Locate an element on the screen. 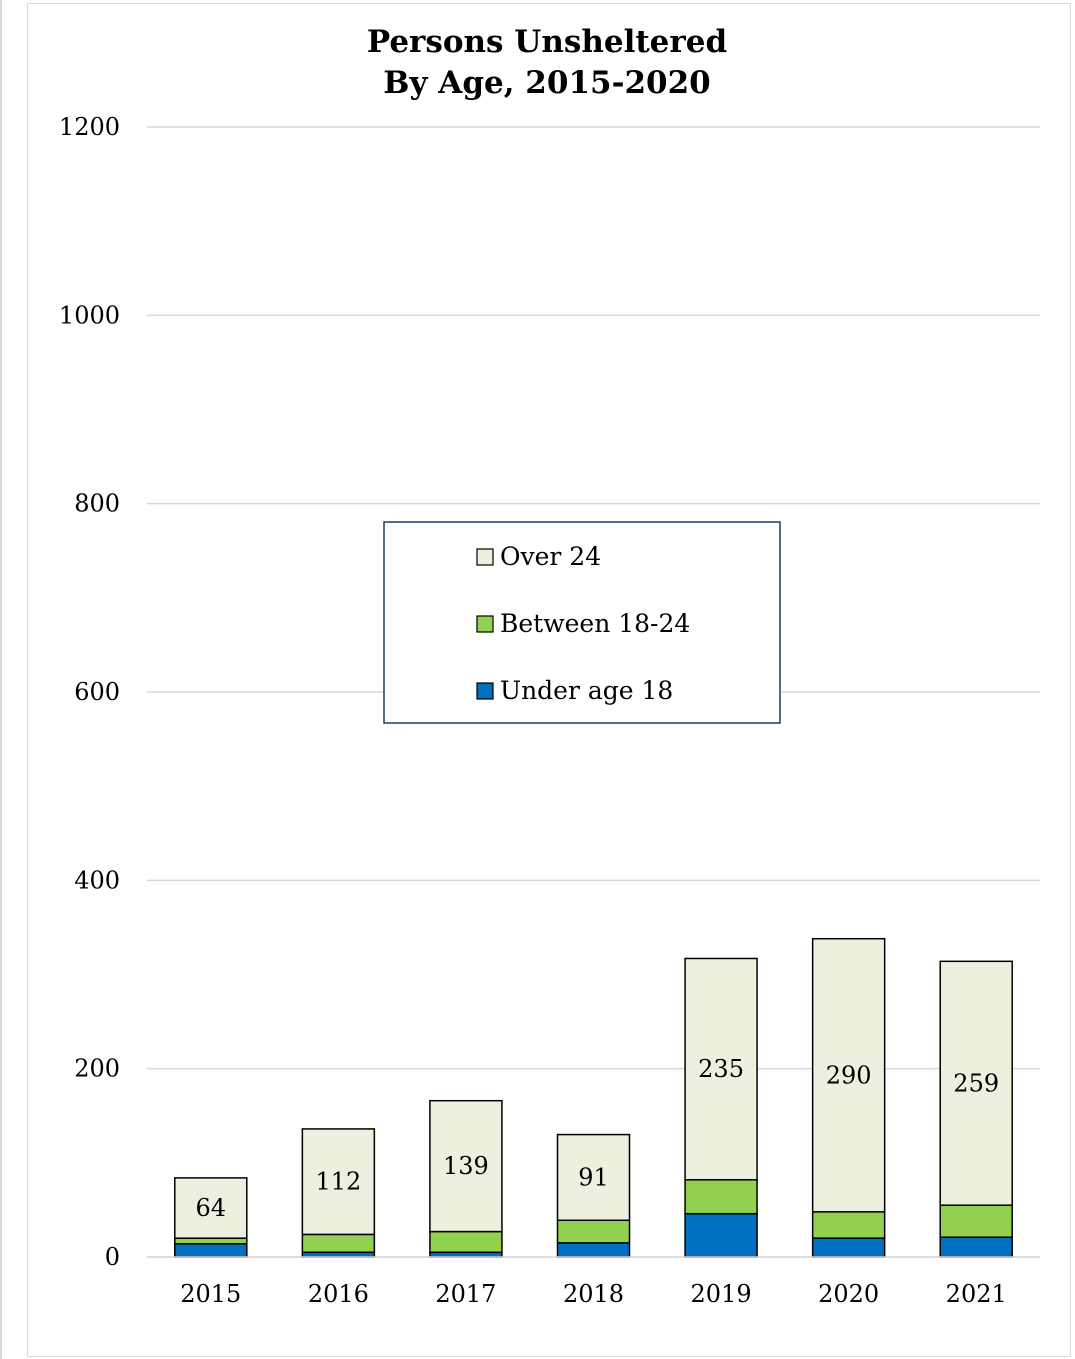  data-label: 64 is located at coordinates (211, 1208).